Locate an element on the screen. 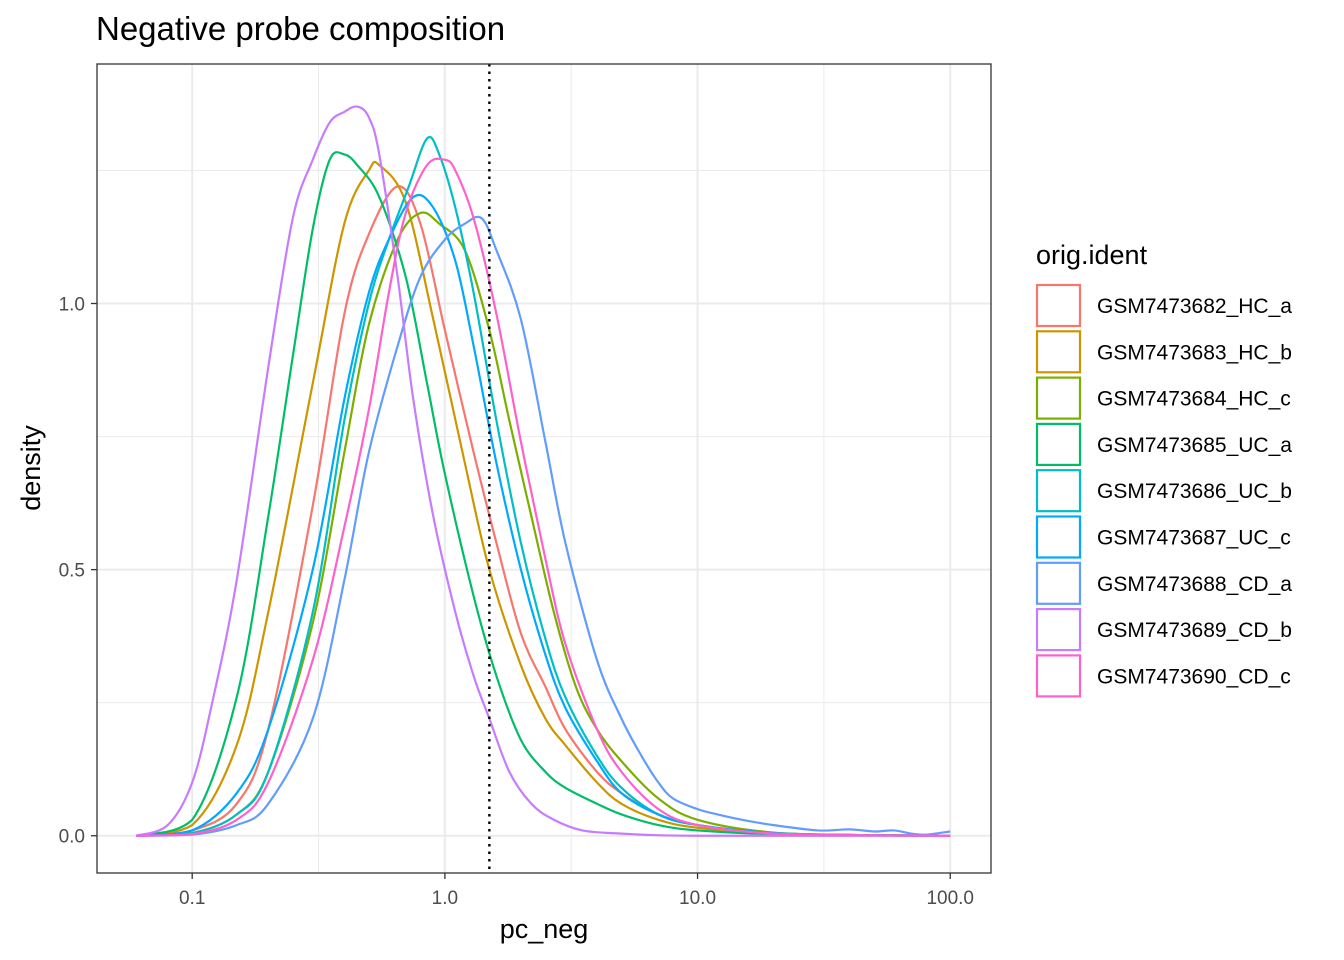  legend-key-GSM7473684_HC_c is located at coordinates (1058, 398).